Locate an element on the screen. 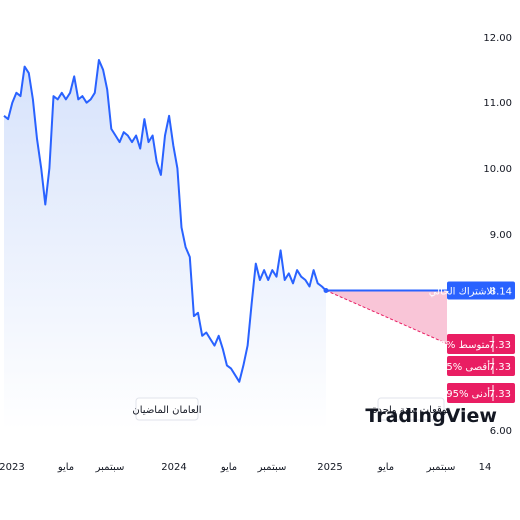 The height and width of the screenshot is (520, 520). tradingview-watermark: TradingView is located at coordinates (431, 416).